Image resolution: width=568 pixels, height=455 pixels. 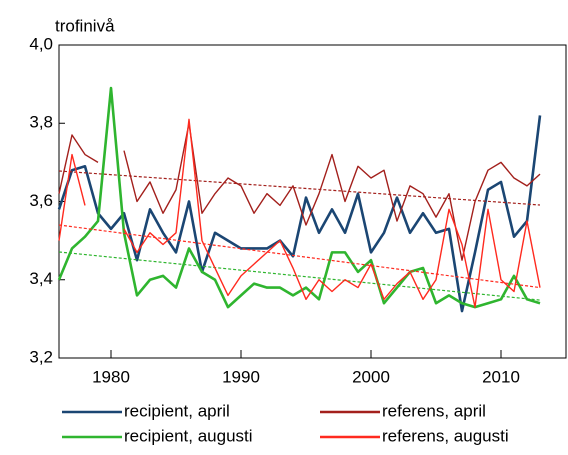 What do you see at coordinates (111, 376) in the screenshot?
I see `x-tick-label: 1980` at bounding box center [111, 376].